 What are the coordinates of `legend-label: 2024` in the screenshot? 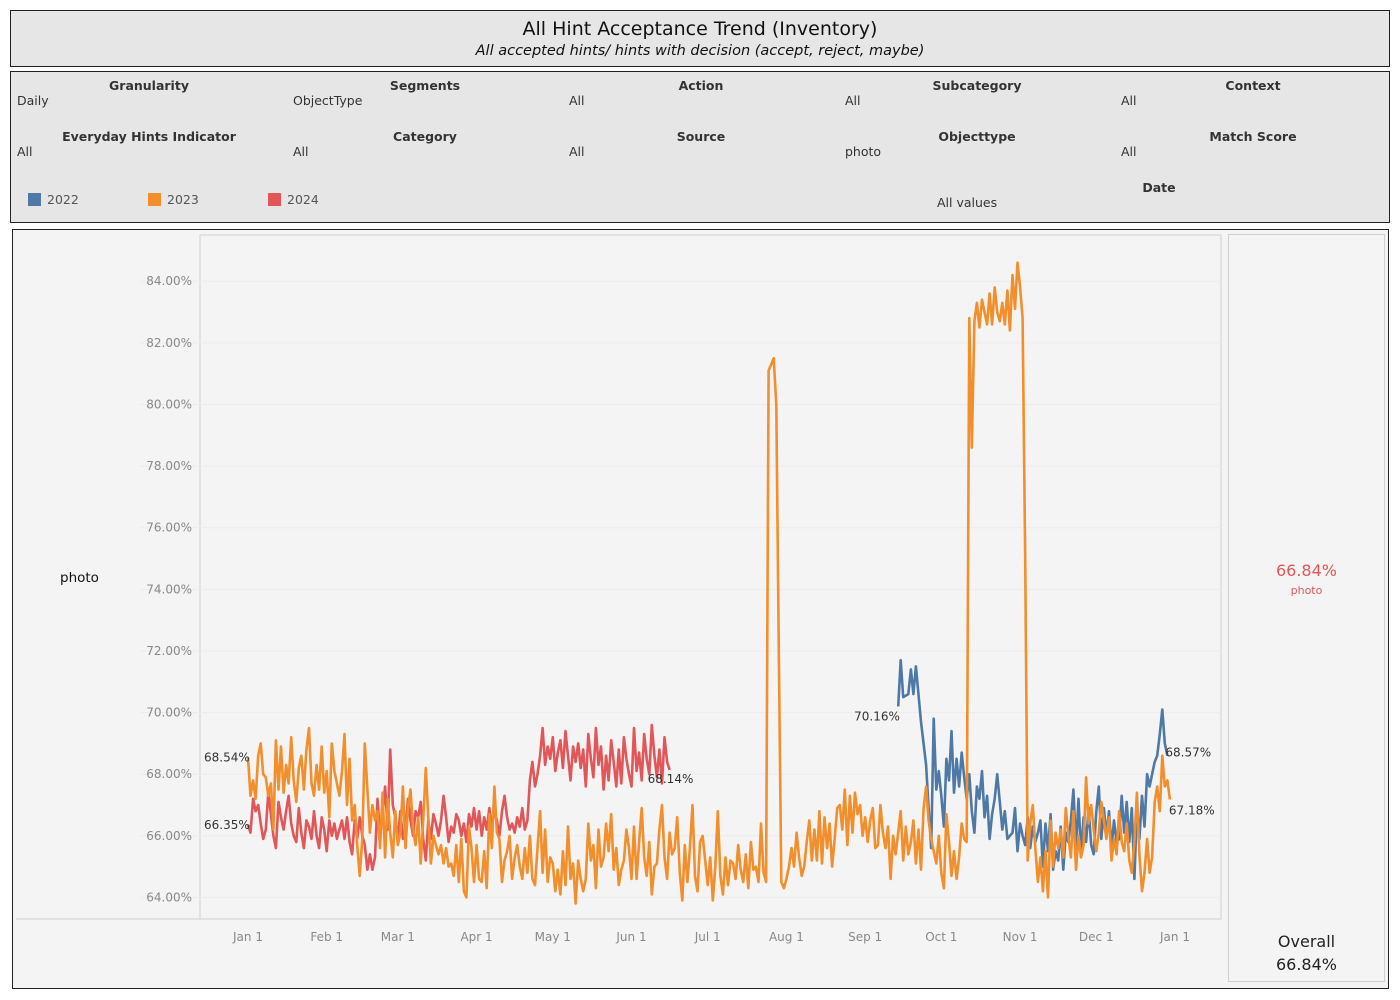 It's located at (303, 199).